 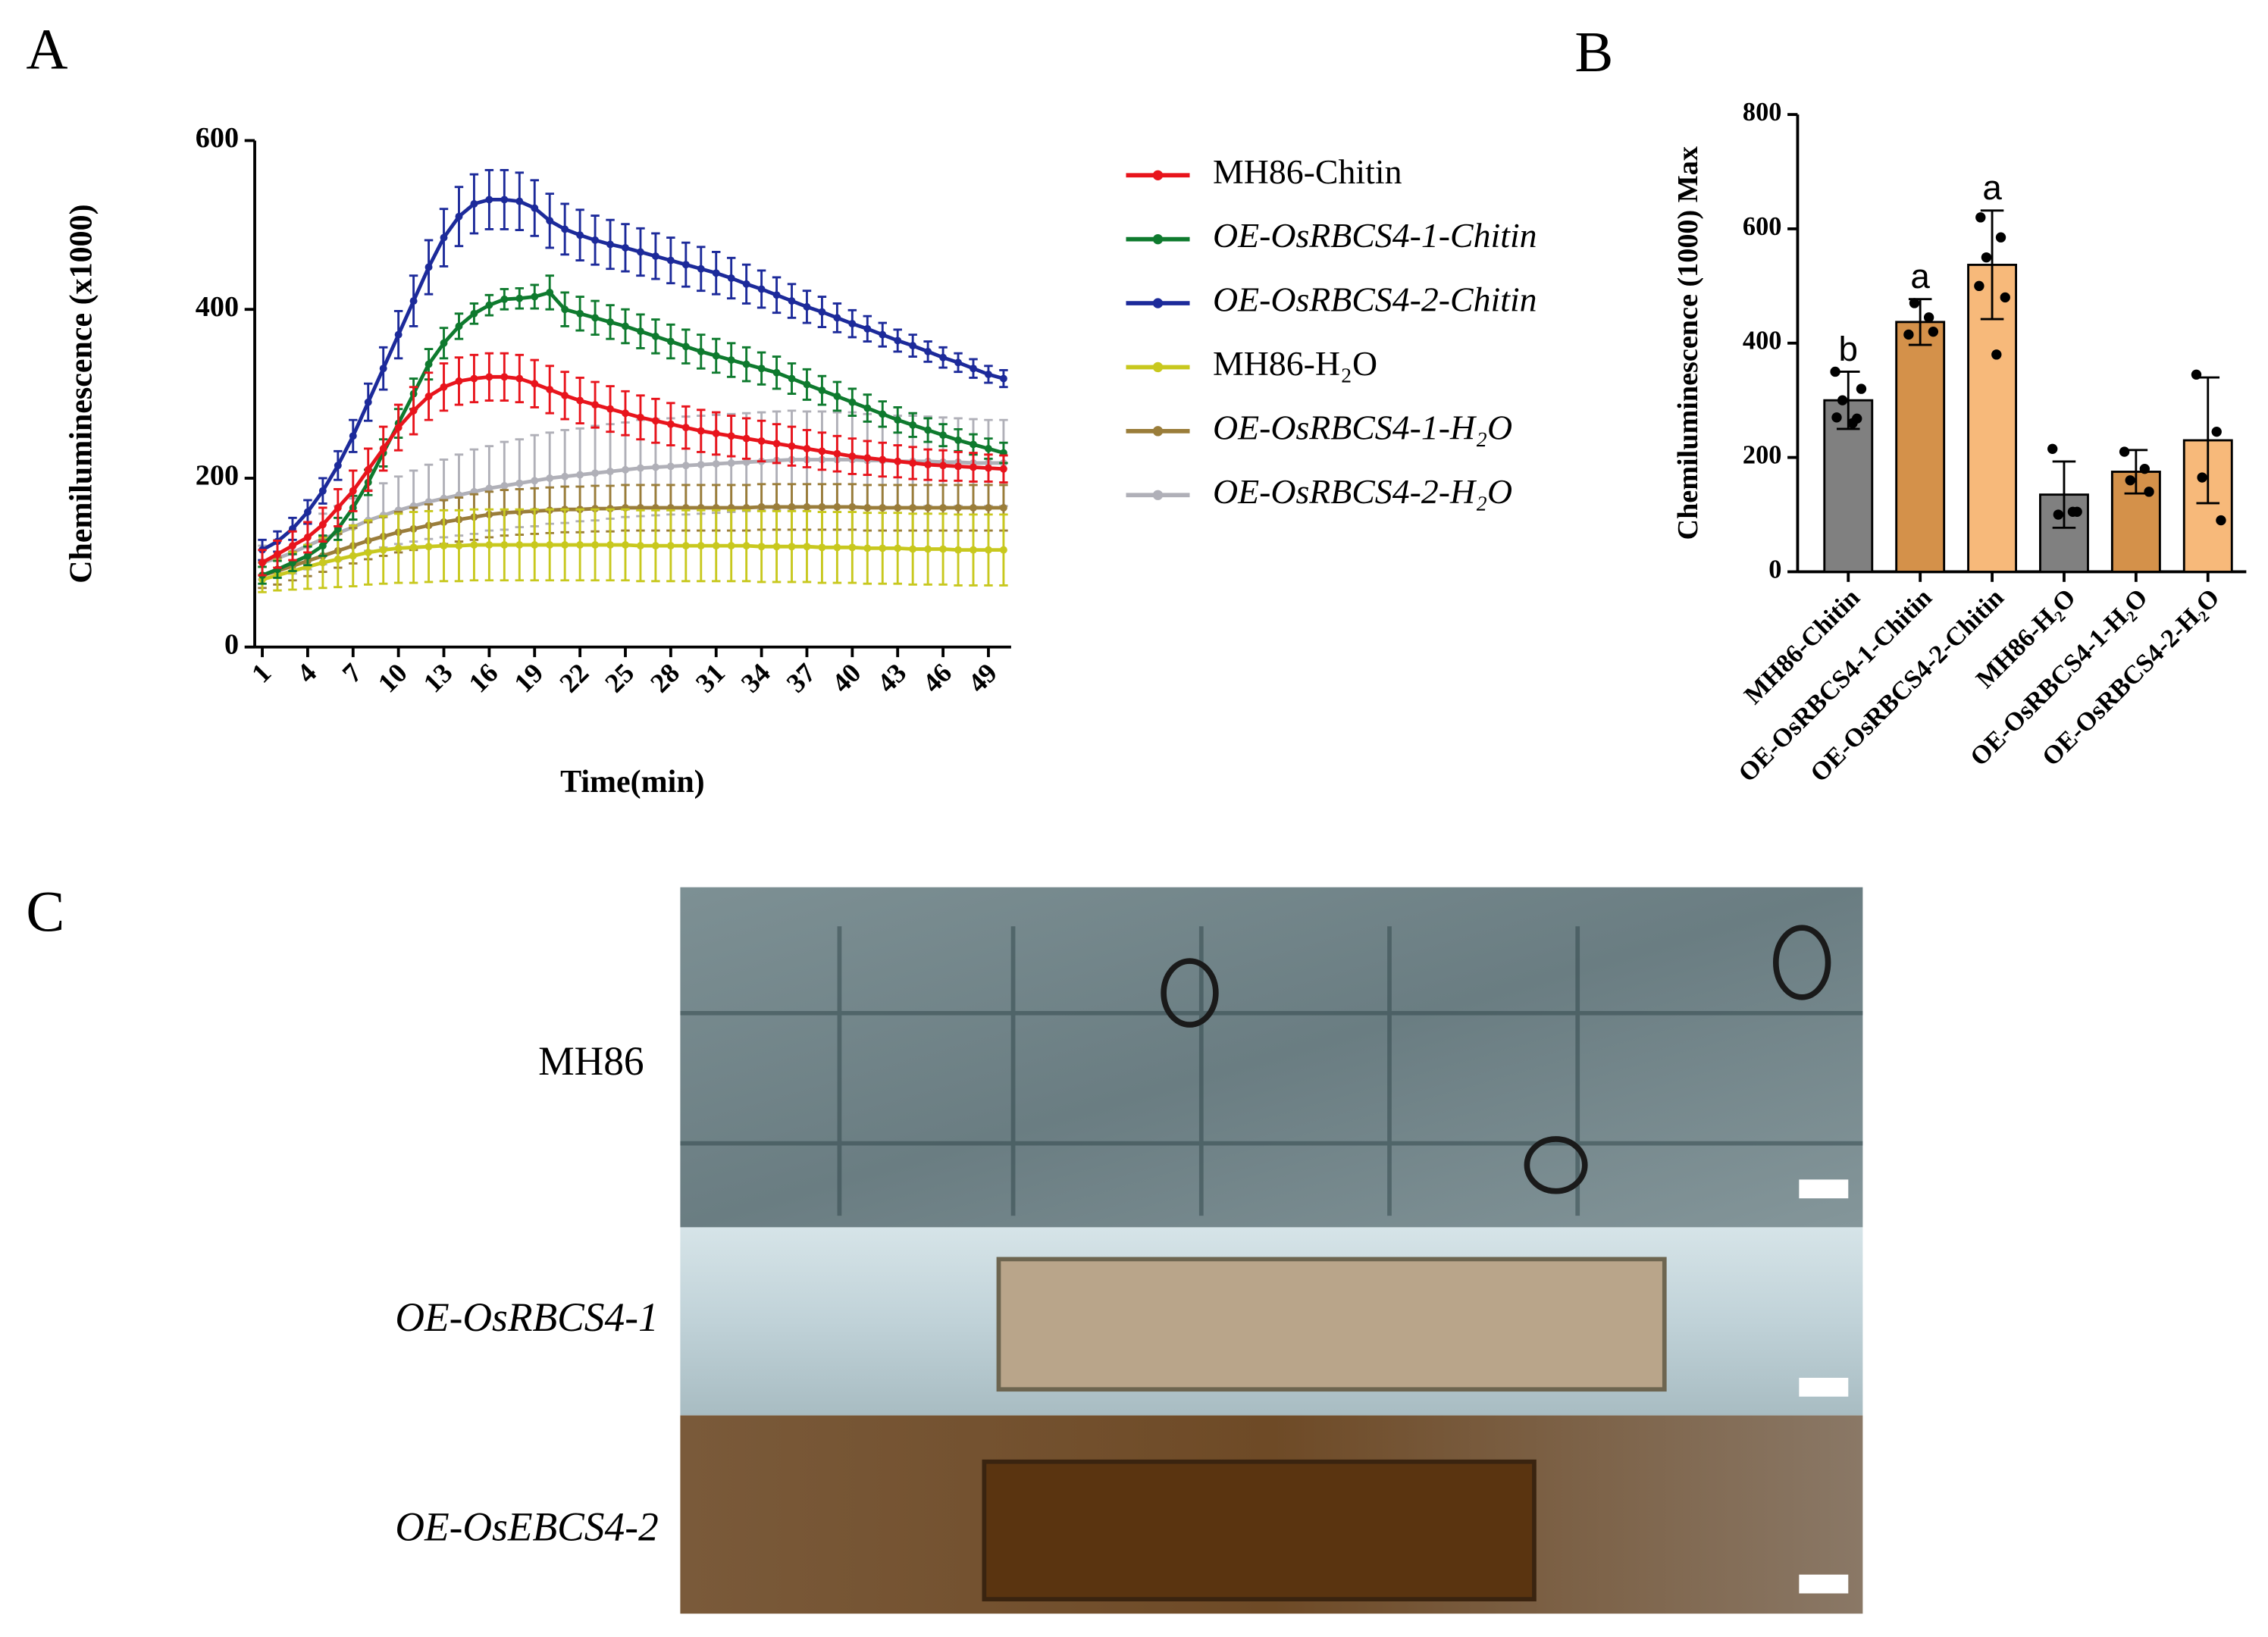 What do you see at coordinates (1307, 171) in the screenshot?
I see `legend-label: MH86-Chitin` at bounding box center [1307, 171].